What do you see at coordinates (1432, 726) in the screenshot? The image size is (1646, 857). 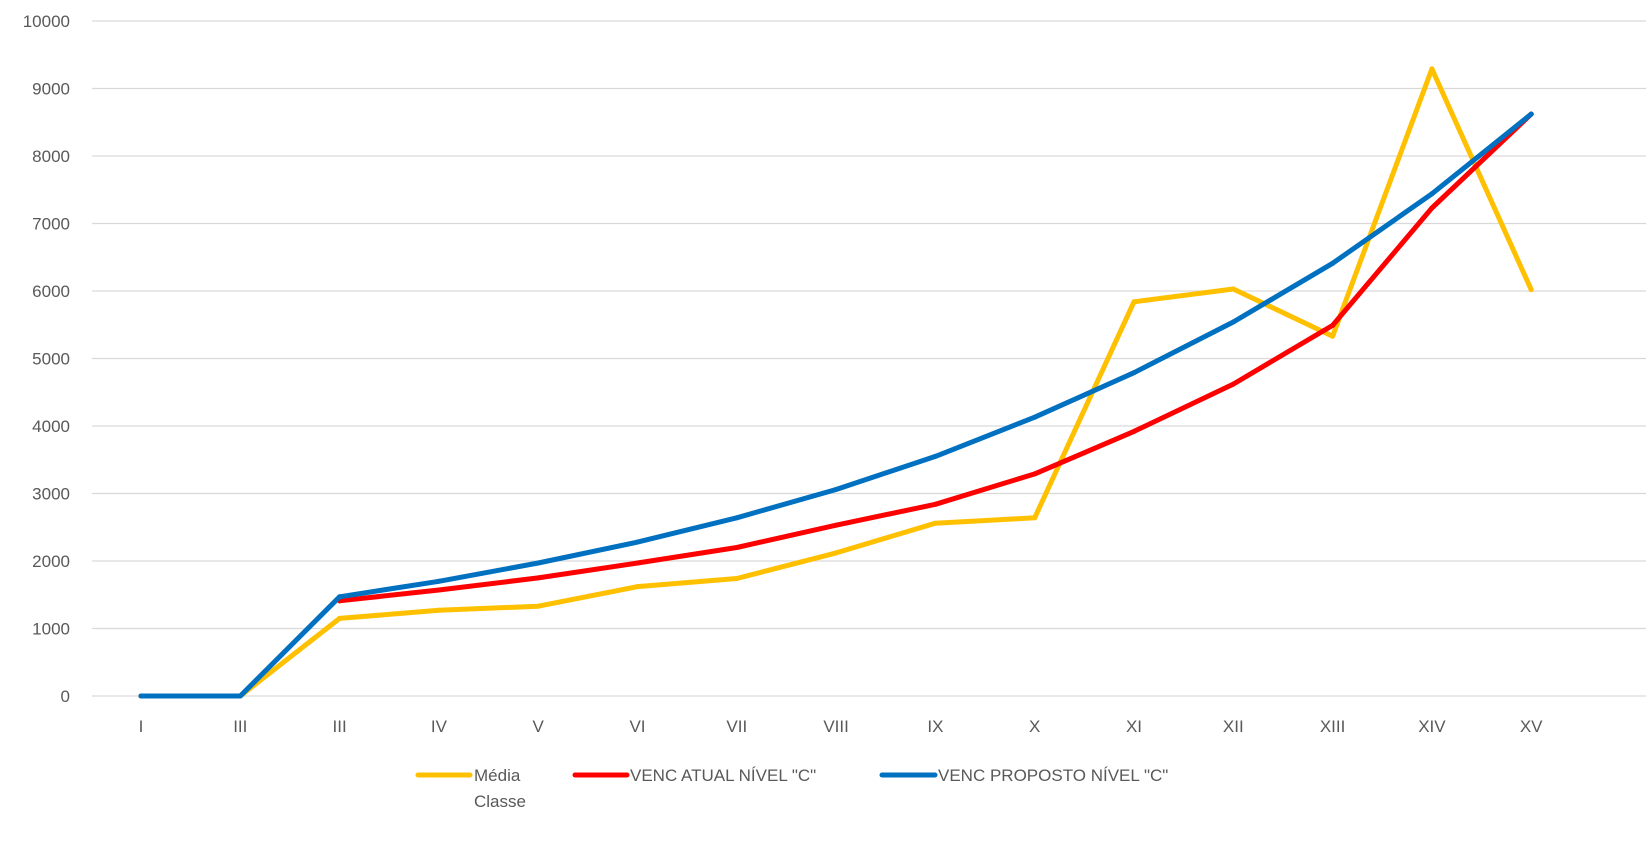 I see `x-tick-label: XIV` at bounding box center [1432, 726].